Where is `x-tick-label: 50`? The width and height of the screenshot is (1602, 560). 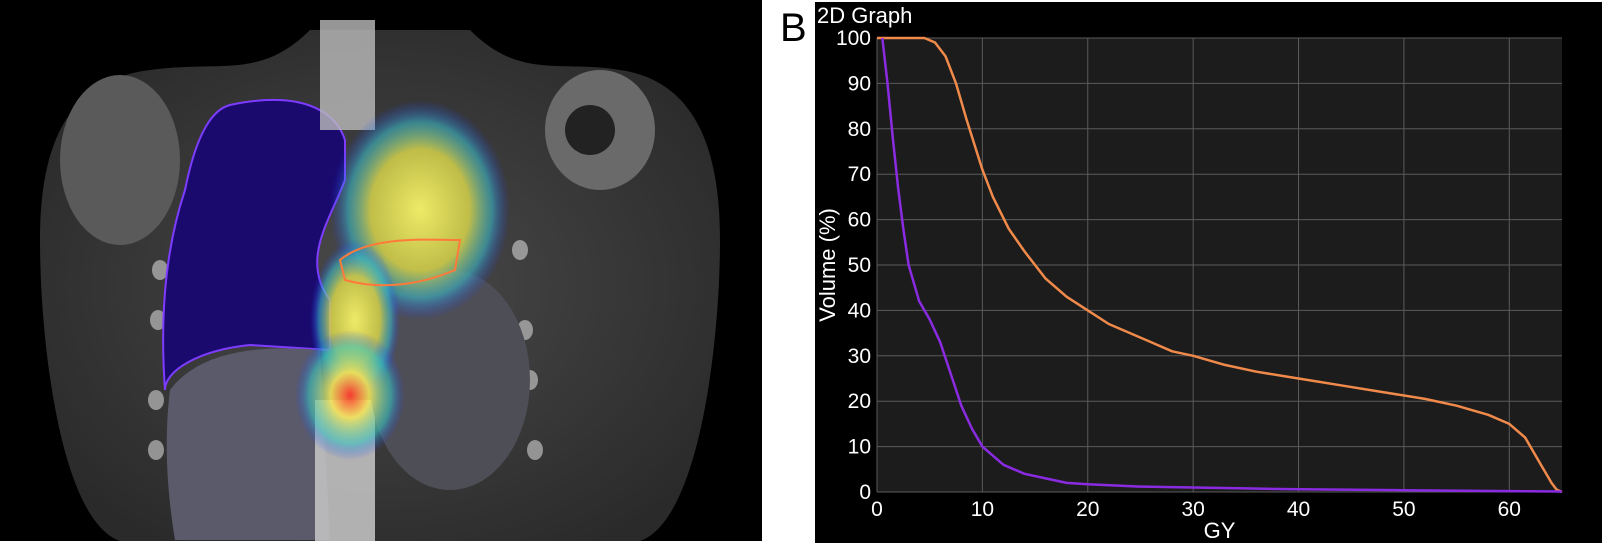
x-tick-label: 50 is located at coordinates (1403, 509).